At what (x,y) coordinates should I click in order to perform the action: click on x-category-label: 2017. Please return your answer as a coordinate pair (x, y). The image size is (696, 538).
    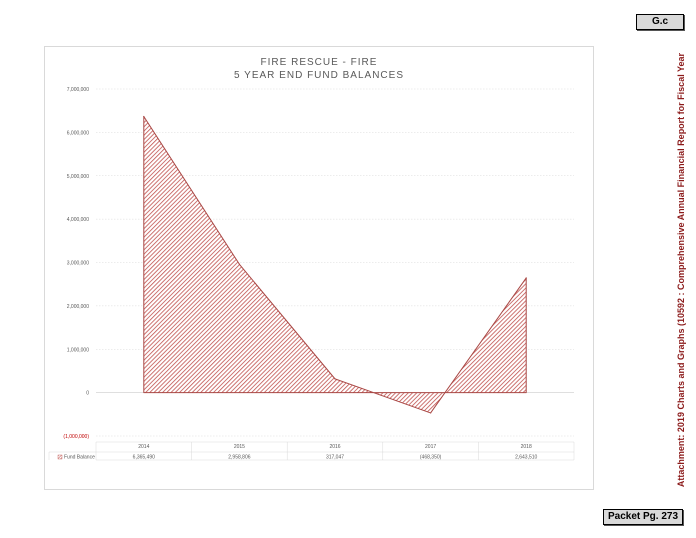
    Looking at the image, I should click on (430, 447).